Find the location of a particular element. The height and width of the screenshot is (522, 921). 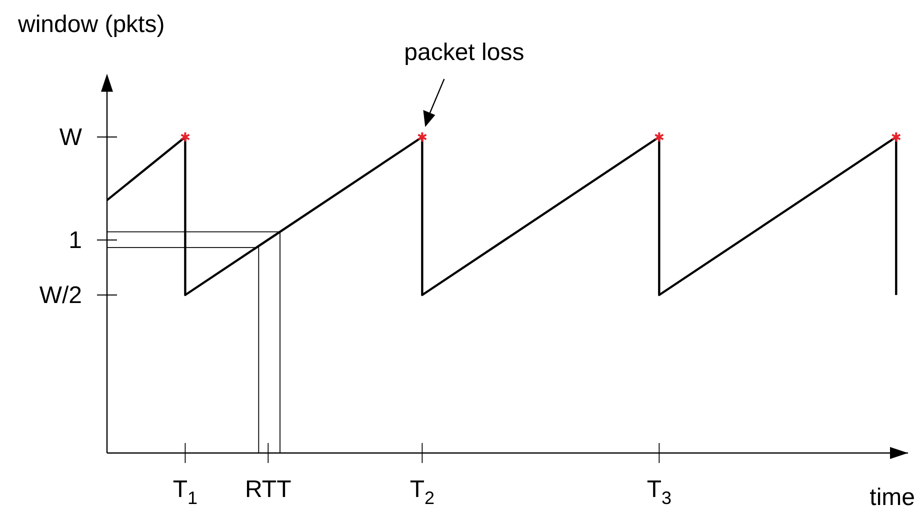

text: W is located at coordinates (70, 137).